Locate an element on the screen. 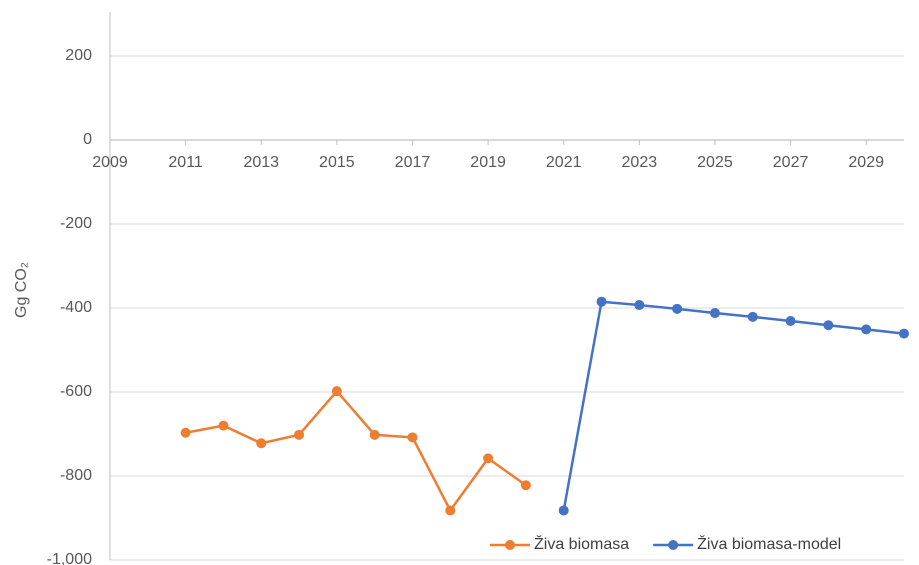  x-tick-label: 2015 is located at coordinates (337, 162).